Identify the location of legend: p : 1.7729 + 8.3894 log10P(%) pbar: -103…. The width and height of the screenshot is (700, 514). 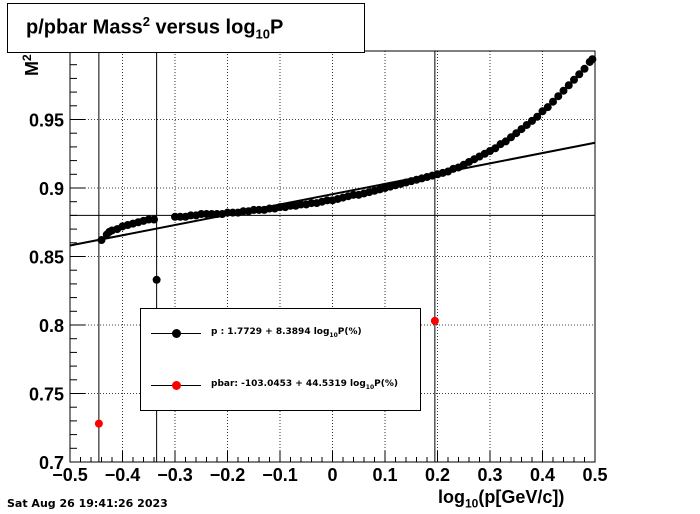
(280, 359).